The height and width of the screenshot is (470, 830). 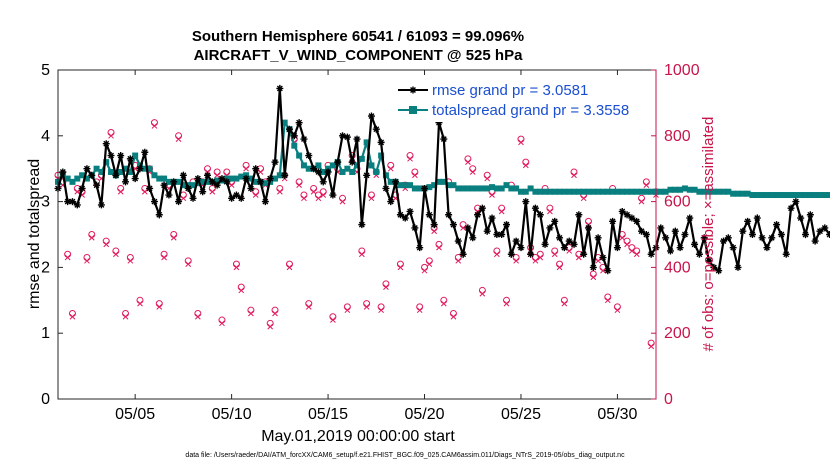 I want to click on x-tick-label: 05/05, so click(x=135, y=414).